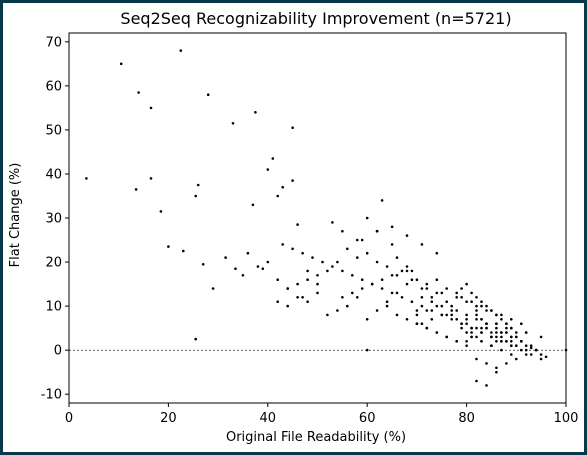 The width and height of the screenshot is (587, 455). What do you see at coordinates (53, 263) in the screenshot?
I see `y-tick-label: 20` at bounding box center [53, 263].